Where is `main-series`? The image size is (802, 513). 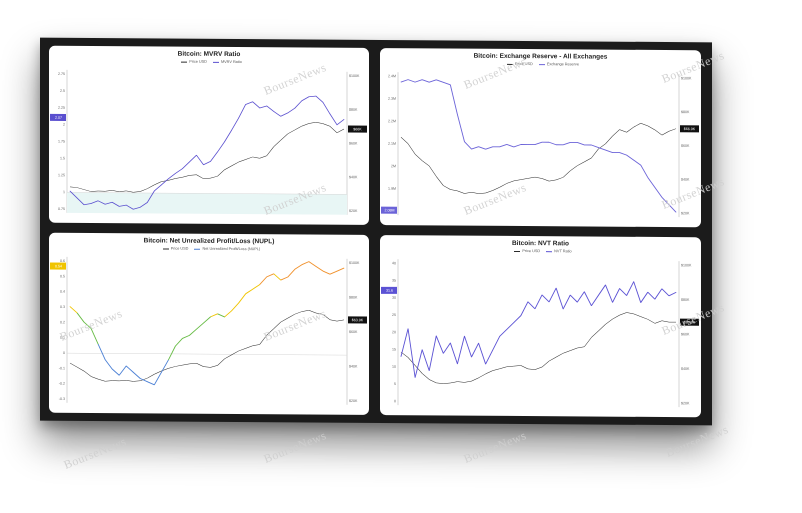
main-series is located at coordinates (538, 329).